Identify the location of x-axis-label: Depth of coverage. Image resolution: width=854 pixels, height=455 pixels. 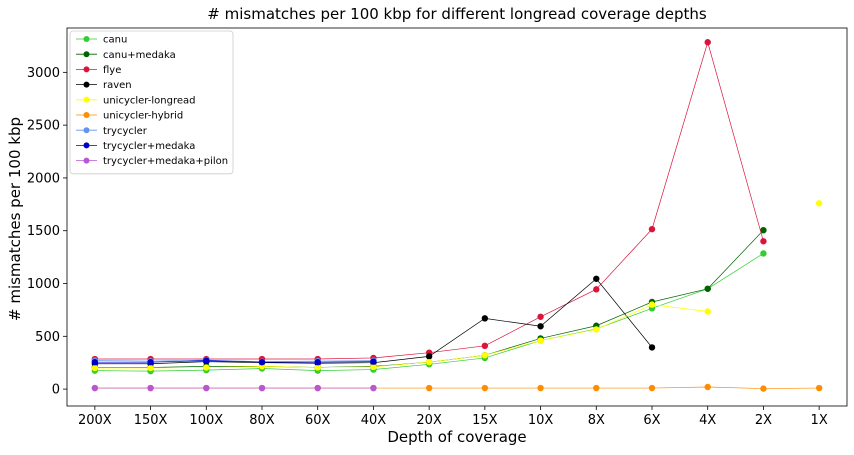
(456, 437).